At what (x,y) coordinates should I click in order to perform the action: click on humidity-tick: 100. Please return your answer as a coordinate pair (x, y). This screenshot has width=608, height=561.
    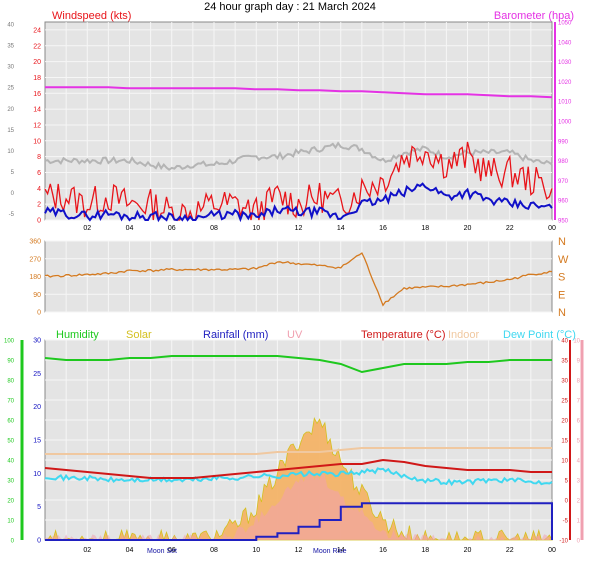
    Looking at the image, I should click on (9, 342).